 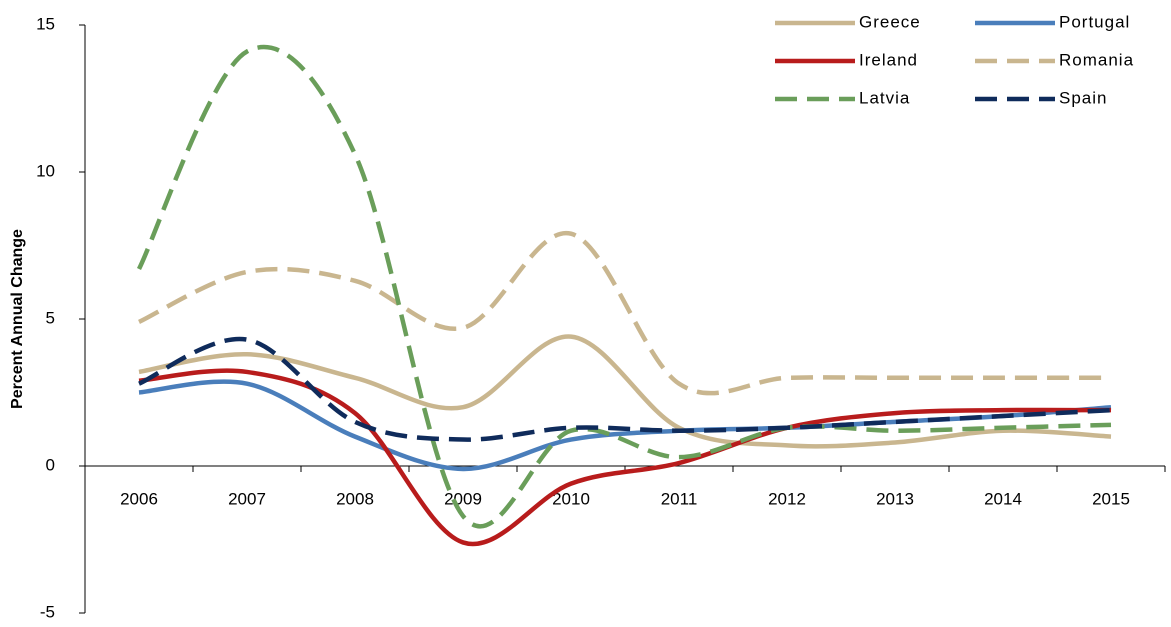 I want to click on x-tick-label: 2013, so click(x=895, y=498).